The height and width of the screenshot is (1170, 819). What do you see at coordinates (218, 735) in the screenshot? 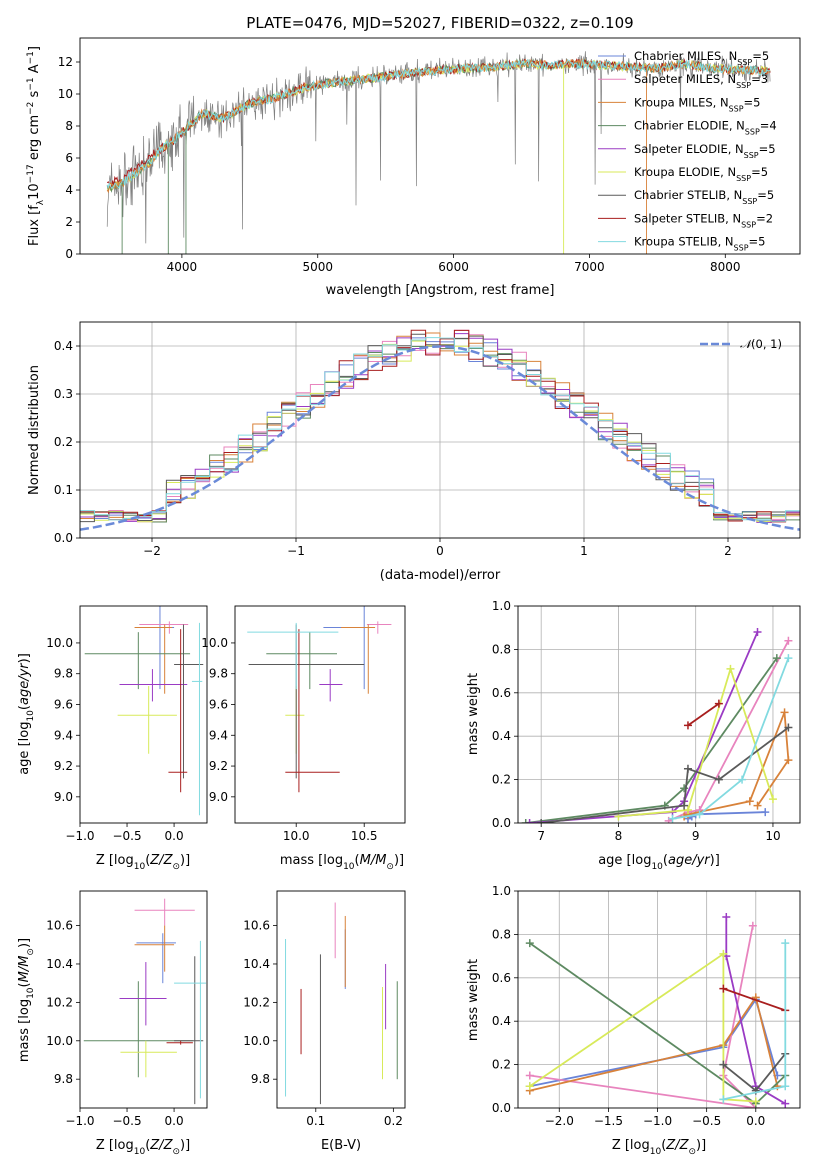
I see `y-tick-label: 9.4` at bounding box center [218, 735].